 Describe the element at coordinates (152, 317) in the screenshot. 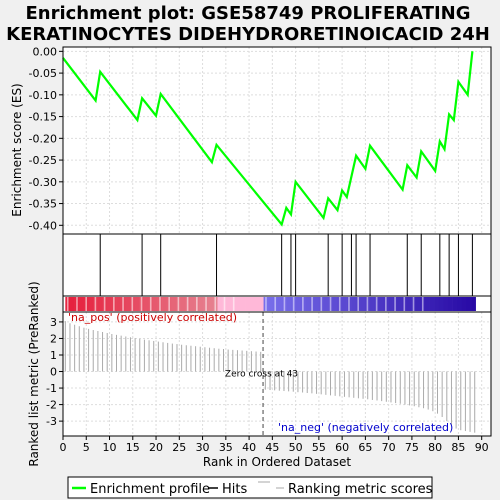

I see `positive-correlation-label: 'na_pos' (positively correlated)` at that location.